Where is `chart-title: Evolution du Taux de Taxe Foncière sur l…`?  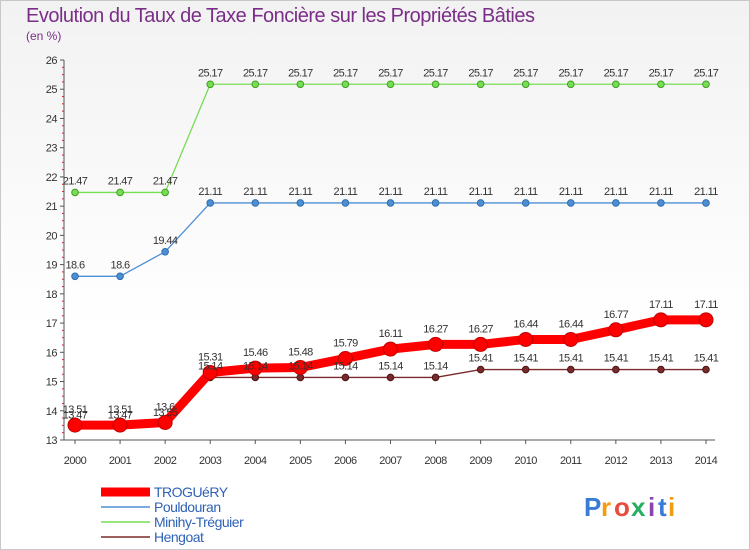
chart-title: Evolution du Taux de Taxe Foncière sur l… is located at coordinates (280, 16).